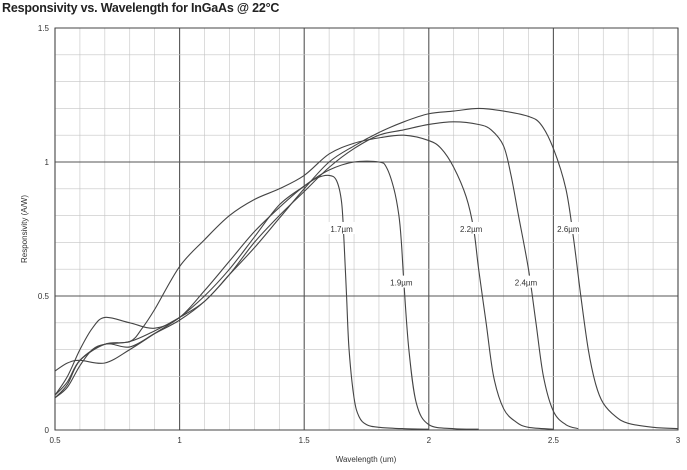  I want to click on y-tick-label: 1, so click(47, 162).